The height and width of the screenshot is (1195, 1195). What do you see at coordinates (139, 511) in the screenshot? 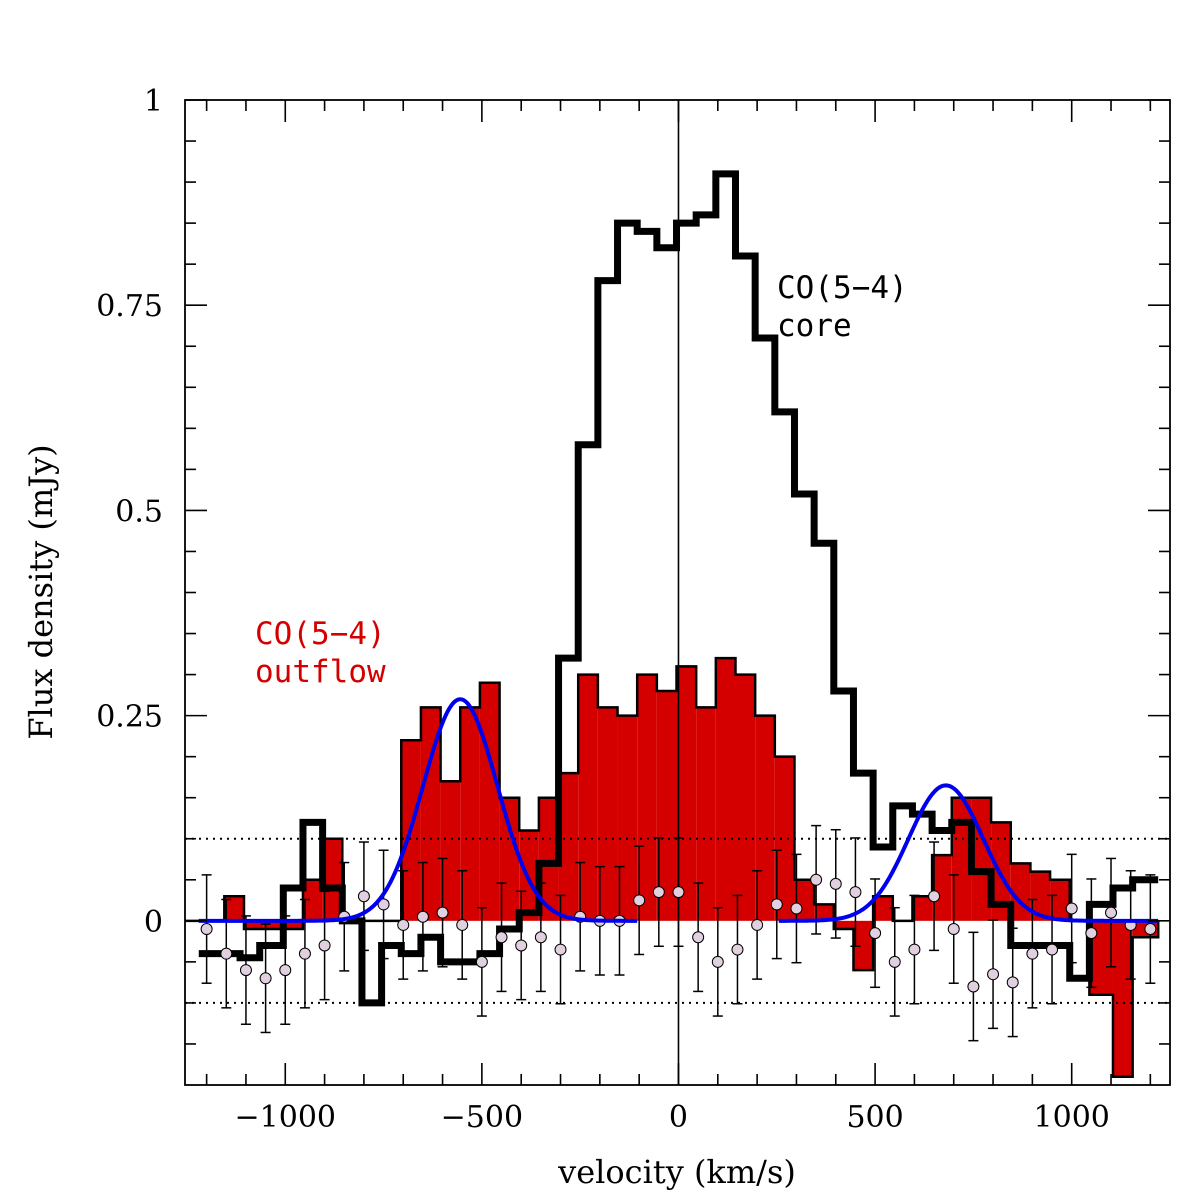
I see `y-tick-label: 0.5` at bounding box center [139, 511].